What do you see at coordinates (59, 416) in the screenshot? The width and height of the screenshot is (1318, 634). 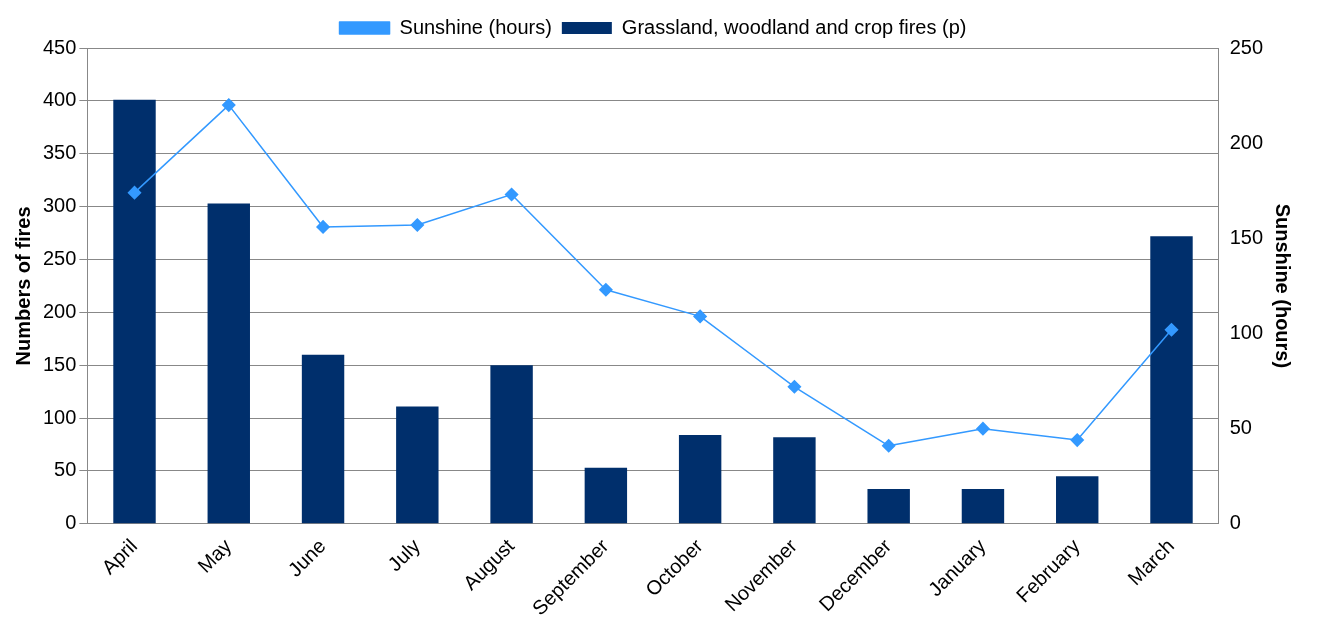 I see `y-tick-label: 100` at bounding box center [59, 416].